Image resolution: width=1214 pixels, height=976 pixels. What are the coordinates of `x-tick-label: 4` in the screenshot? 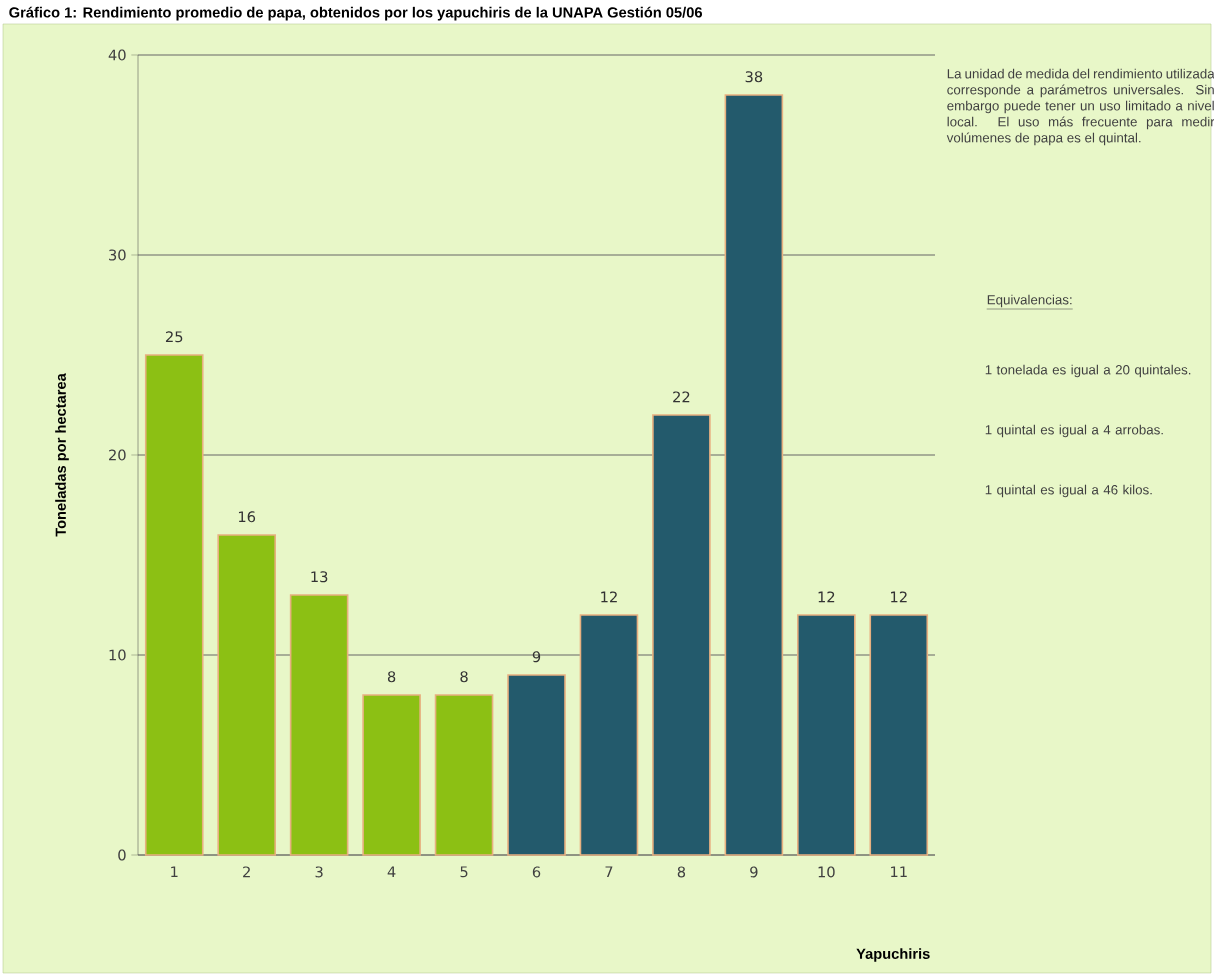 It's located at (391, 872).